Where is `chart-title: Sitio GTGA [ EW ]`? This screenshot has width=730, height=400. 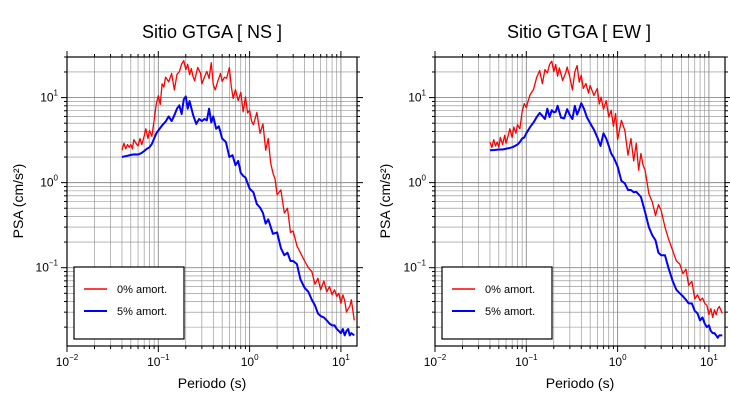
chart-title: Sitio GTGA [ EW ] is located at coordinates (579, 32).